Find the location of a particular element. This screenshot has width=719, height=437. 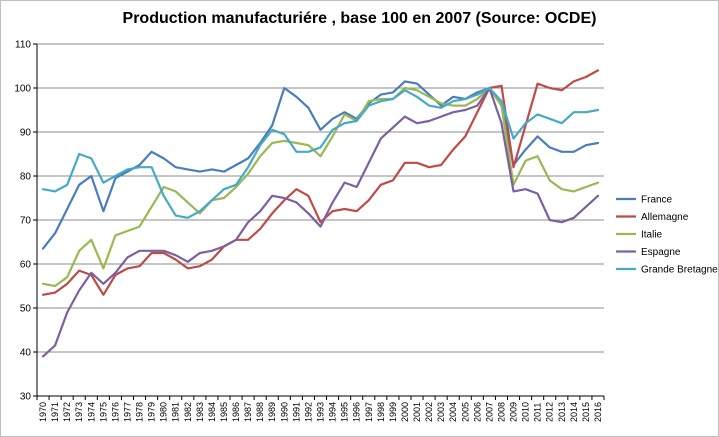

x-tick-label: 1979 is located at coordinates (152, 412).